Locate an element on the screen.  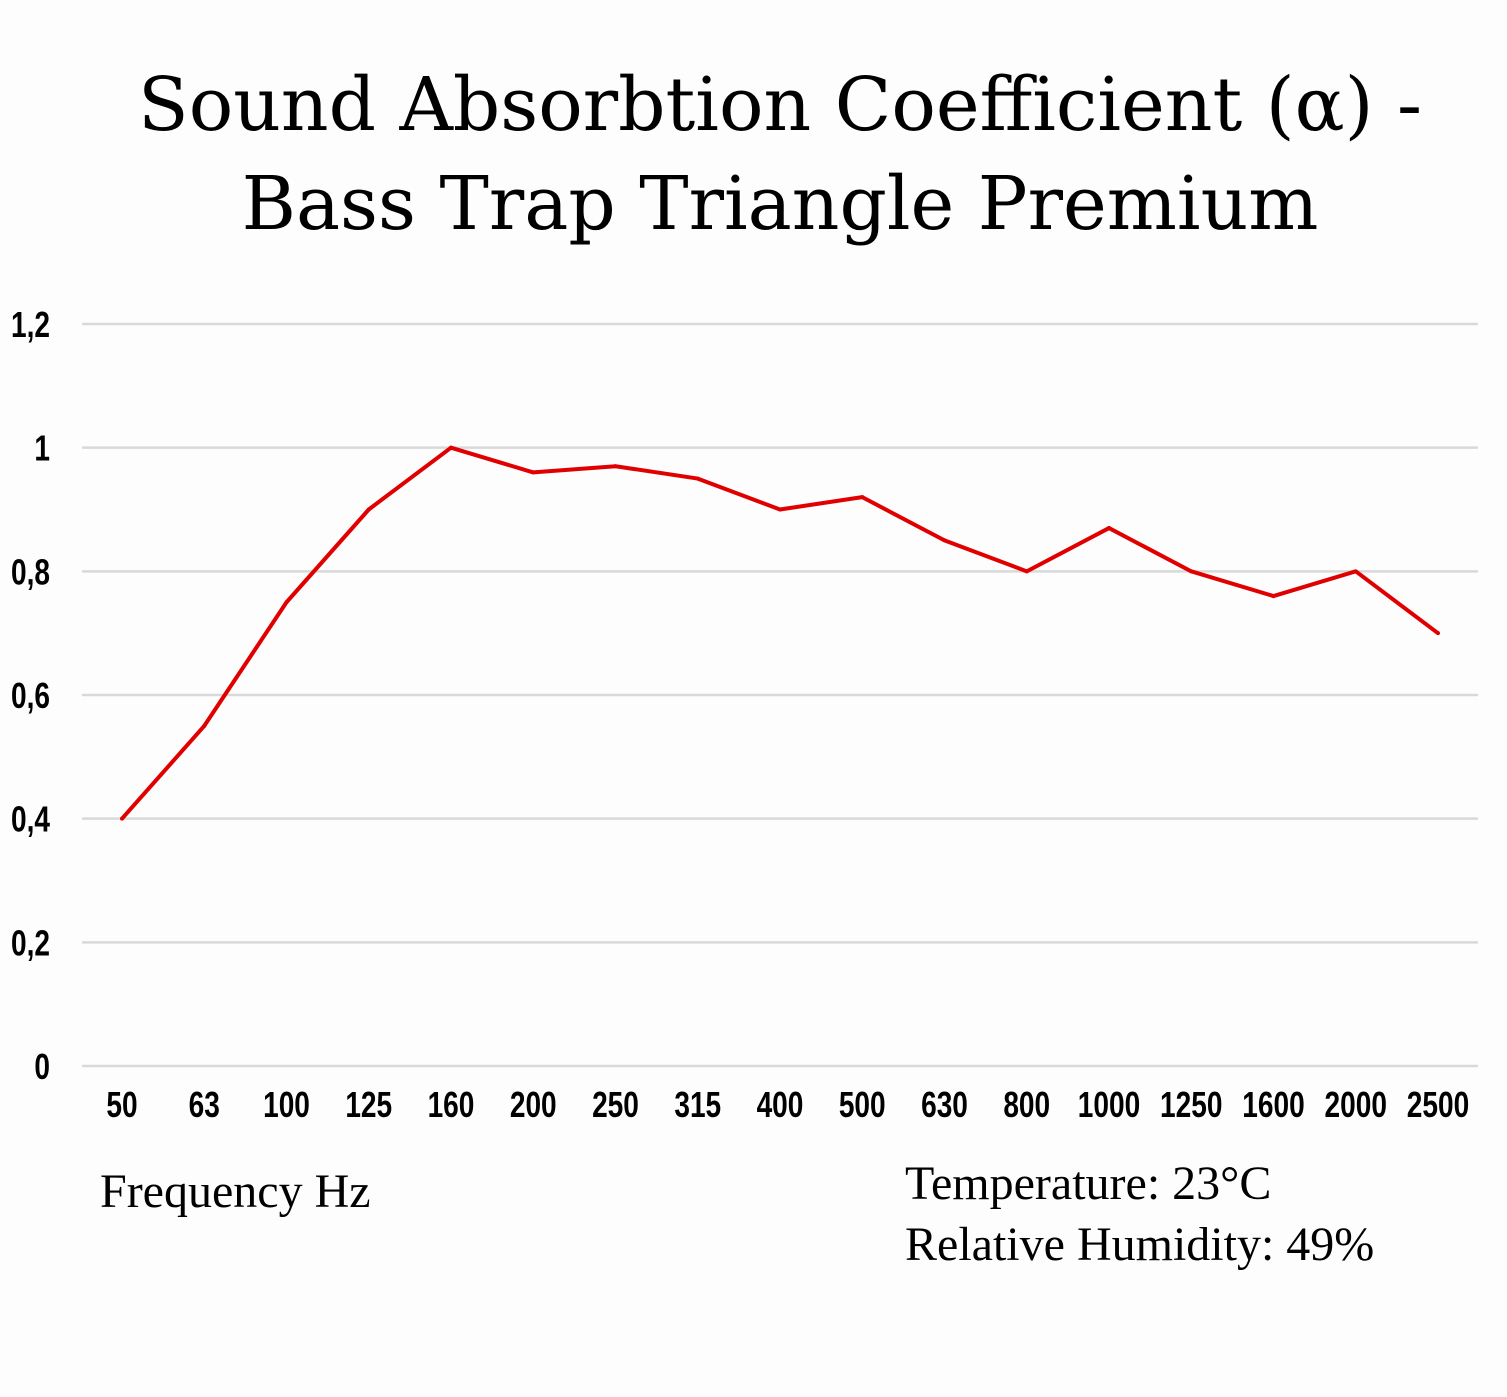
x-tick-label: 315 is located at coordinates (697, 1105).